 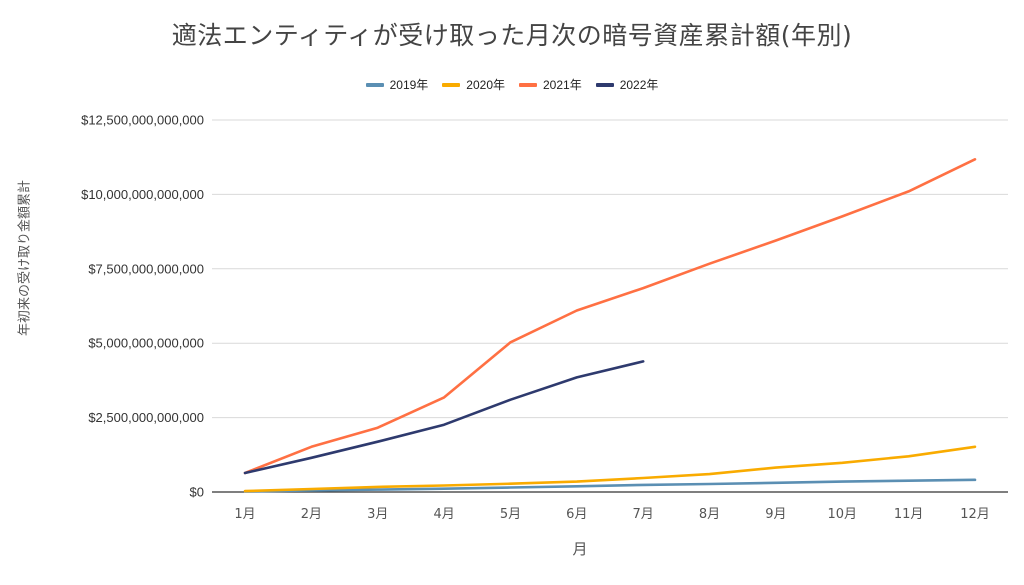 I want to click on chart-title: 適法エンティティが受け取った月次の暗号資産累計額(年別), so click(x=512, y=35).